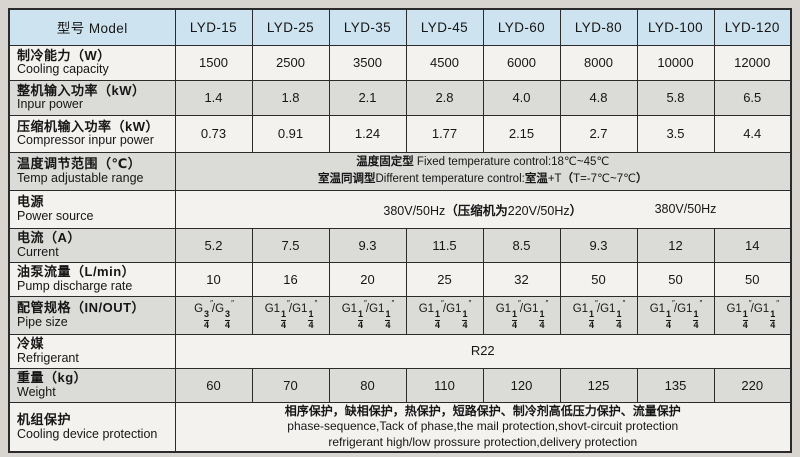 This screenshot has width=800, height=457. Describe the element at coordinates (48, 357) in the screenshot. I see `label-en: Refrigerant` at that location.